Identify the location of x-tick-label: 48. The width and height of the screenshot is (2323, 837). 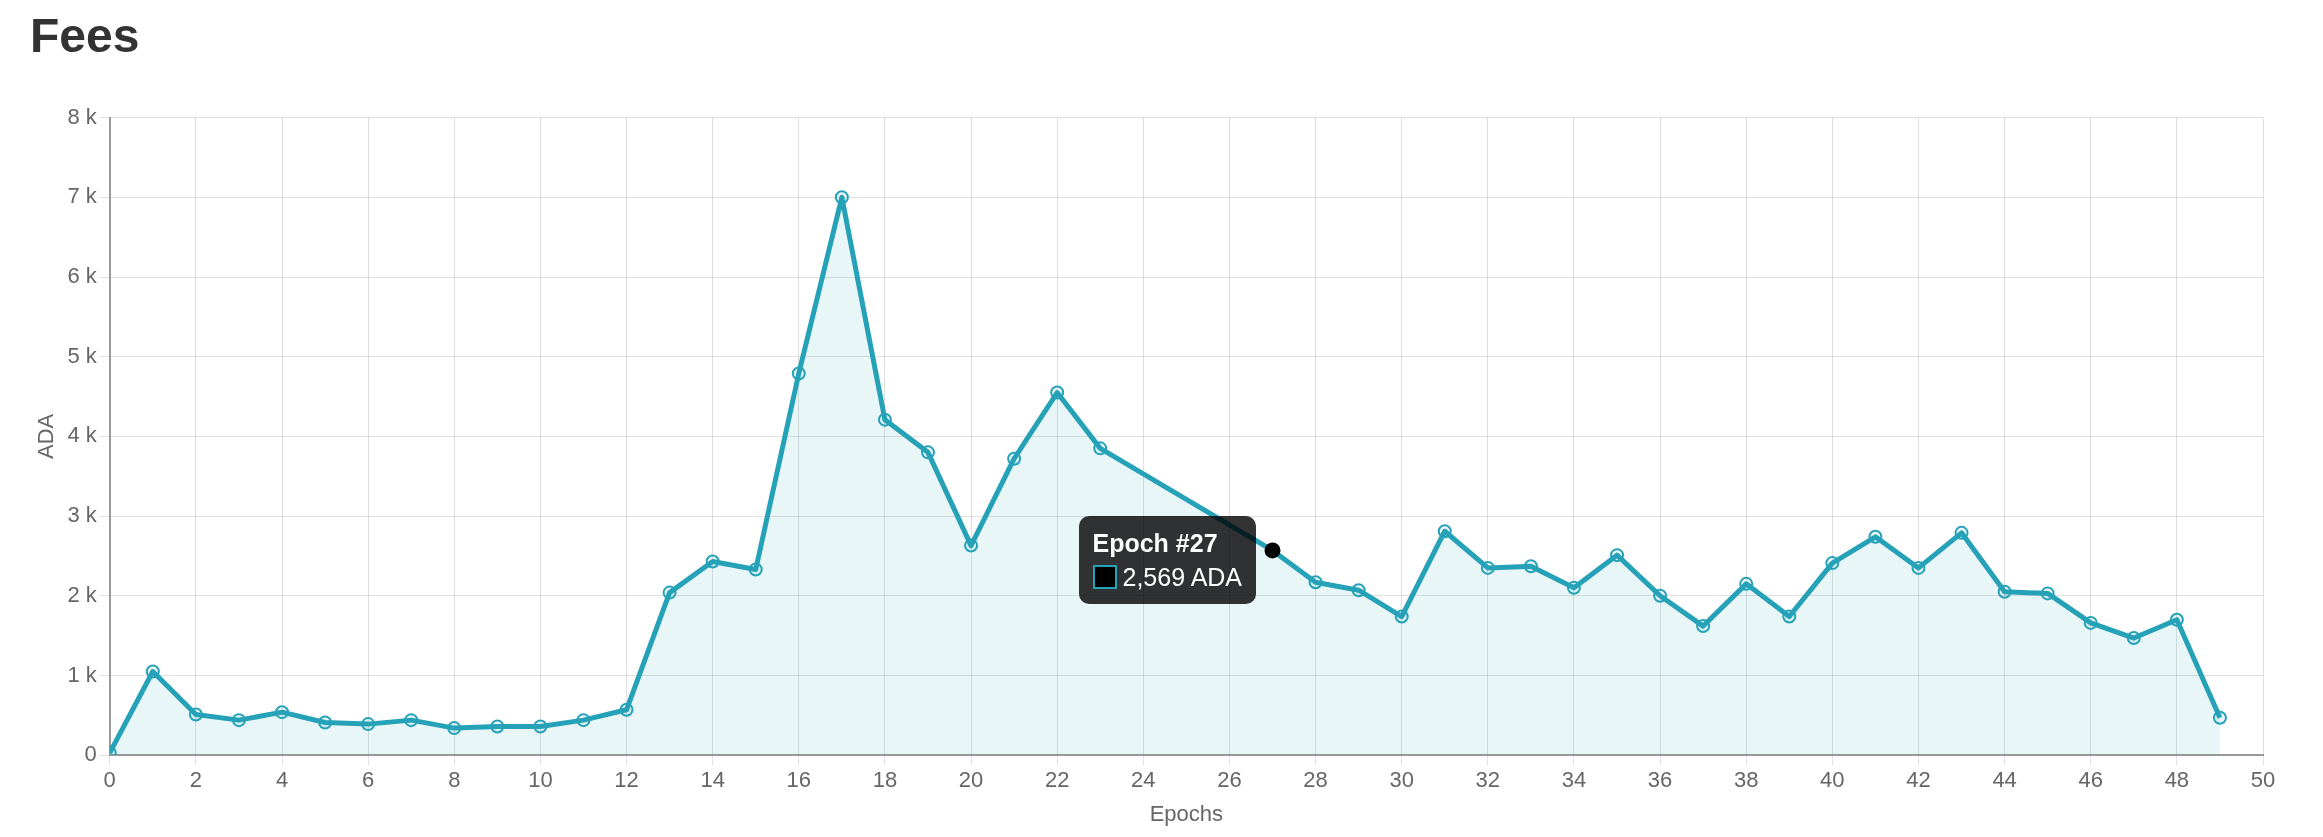
(2177, 780).